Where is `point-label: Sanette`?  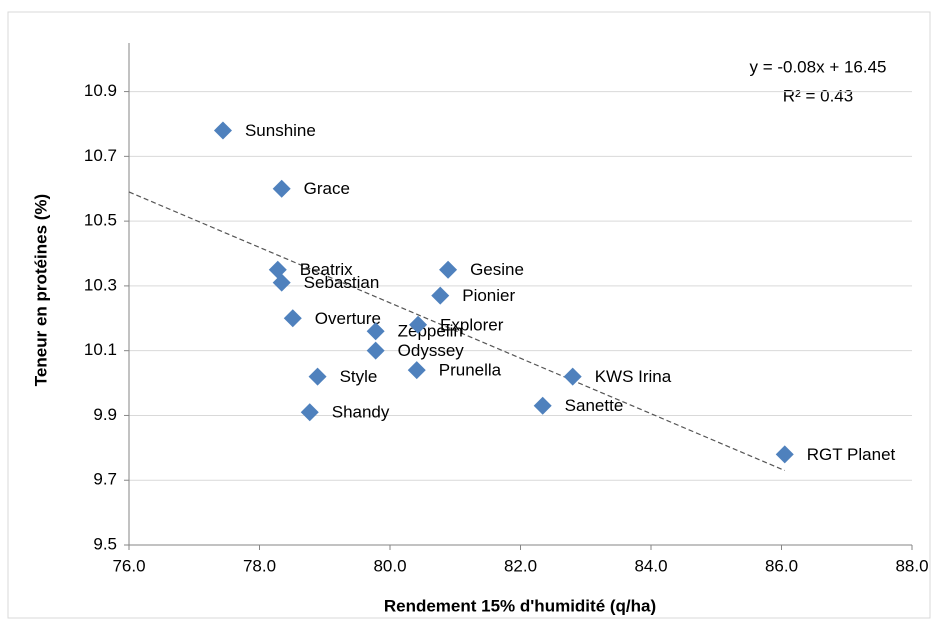 point-label: Sanette is located at coordinates (594, 405).